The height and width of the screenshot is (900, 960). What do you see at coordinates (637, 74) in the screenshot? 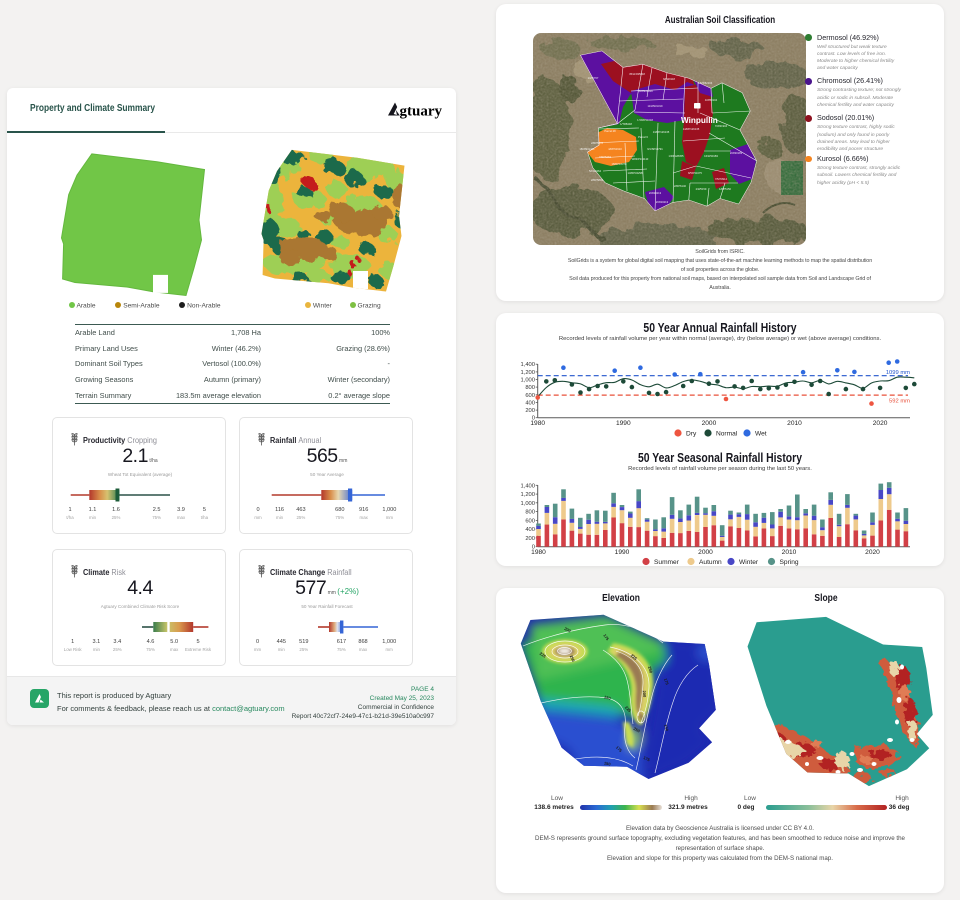
I see `svg-text: 35/LF935018` at bounding box center [637, 74].